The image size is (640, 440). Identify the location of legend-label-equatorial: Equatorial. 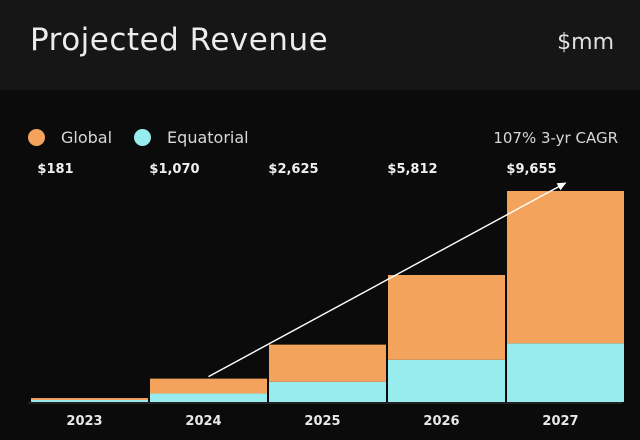
(208, 137).